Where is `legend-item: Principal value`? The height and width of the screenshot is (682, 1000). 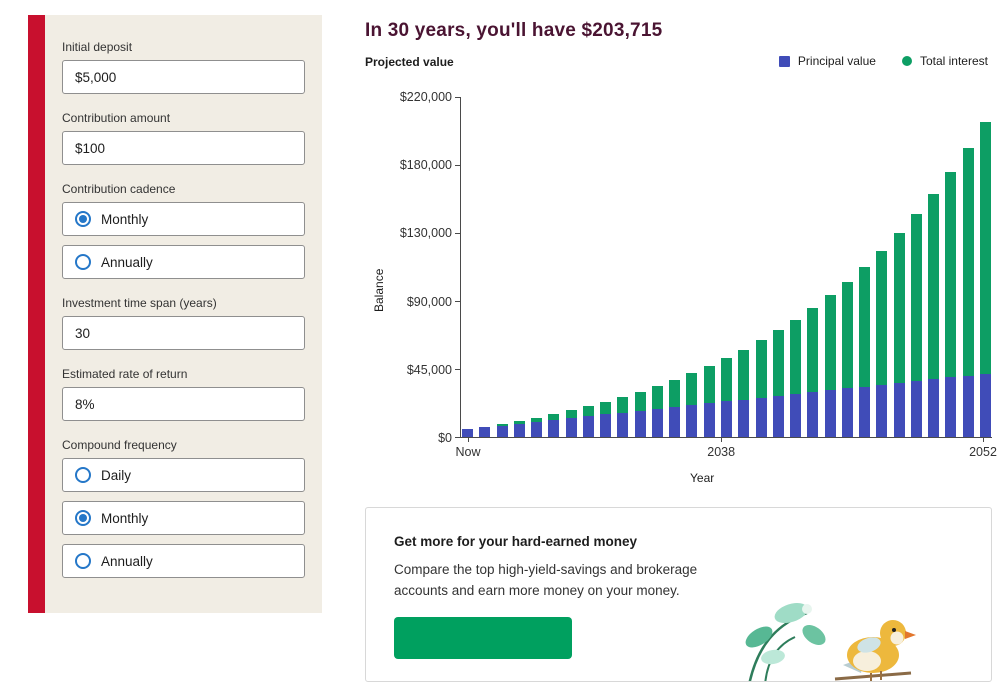
legend-item: Principal value is located at coordinates (827, 61).